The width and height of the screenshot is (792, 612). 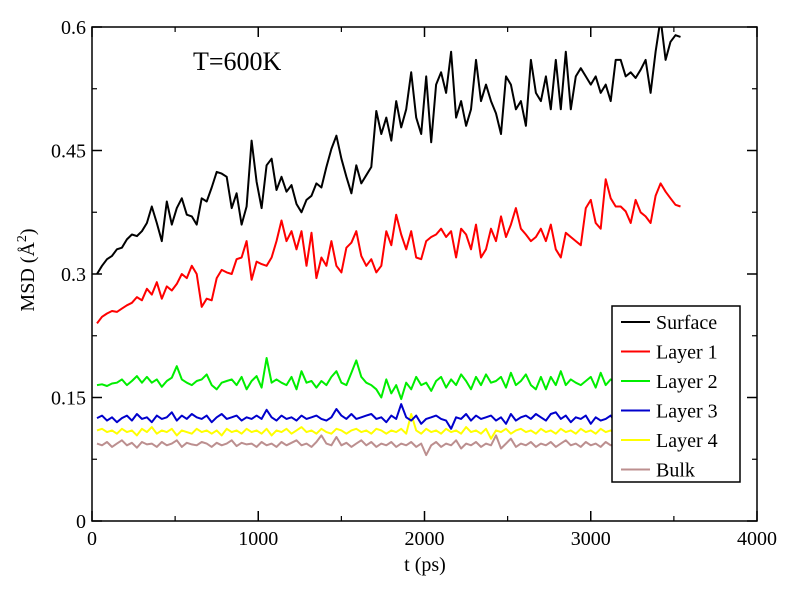 I want to click on y-tick-label: 0.3, so click(x=73, y=275).